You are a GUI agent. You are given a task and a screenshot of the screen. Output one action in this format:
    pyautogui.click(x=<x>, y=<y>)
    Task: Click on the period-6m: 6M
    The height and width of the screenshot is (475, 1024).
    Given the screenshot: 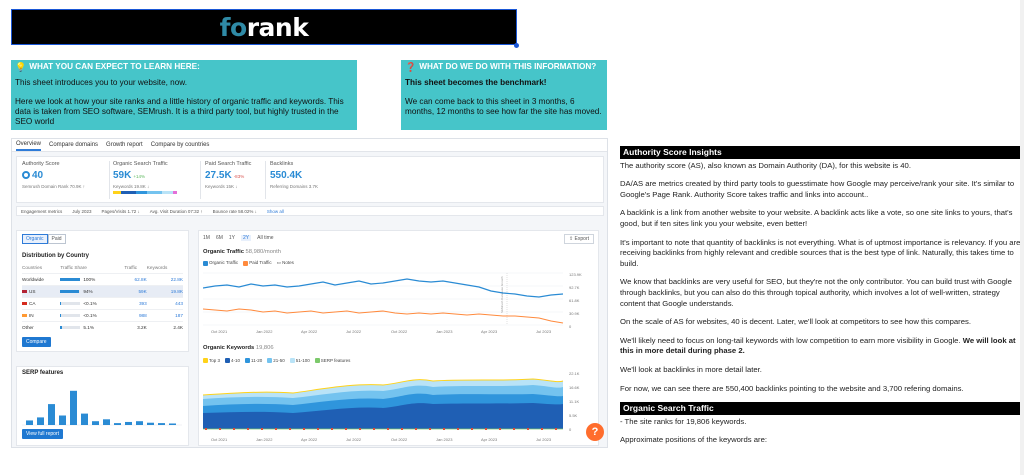 What is the action you would take?
    pyautogui.click(x=219, y=238)
    